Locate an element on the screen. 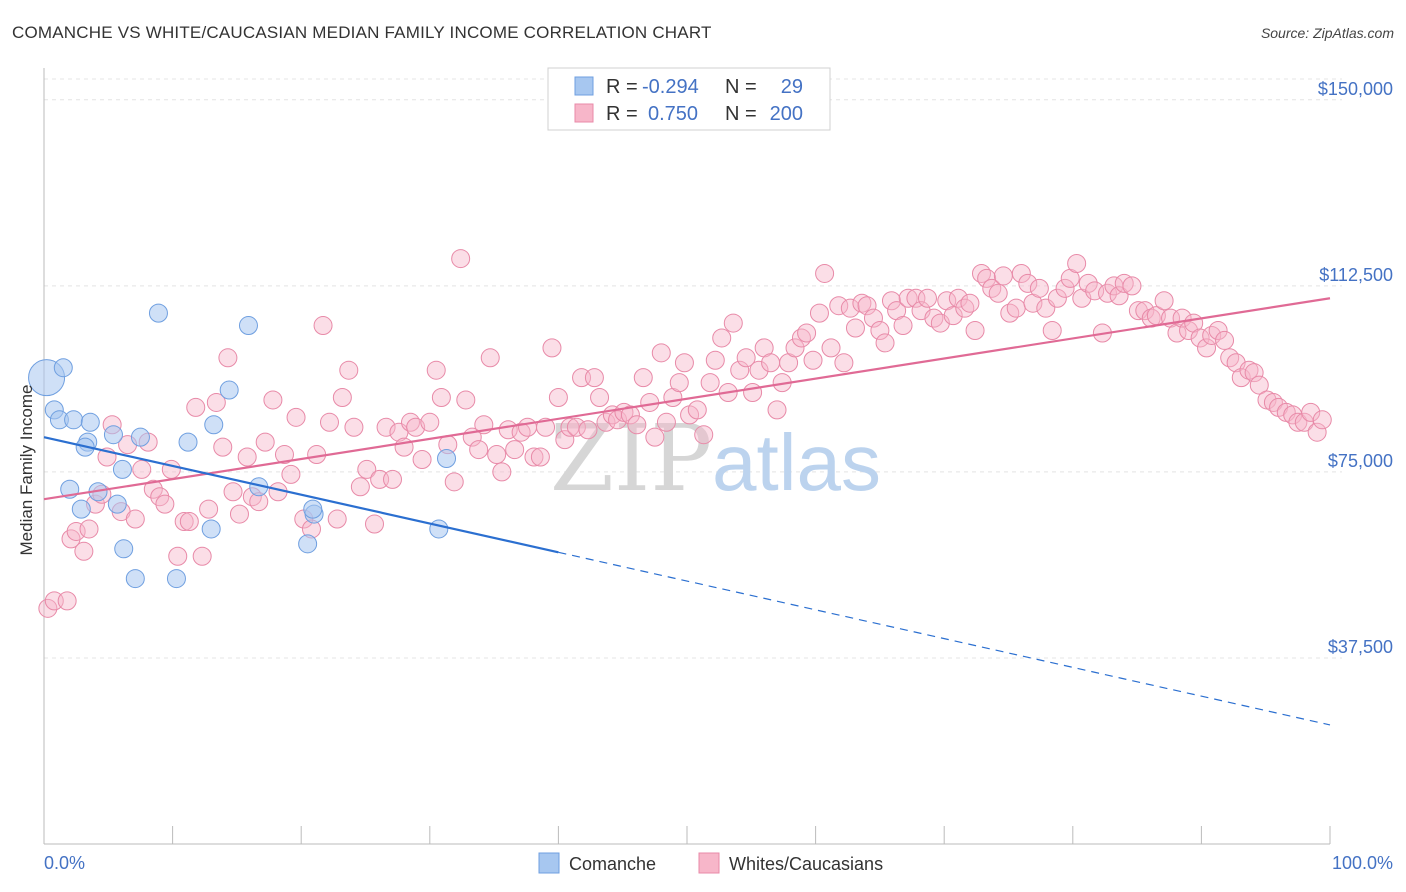 This screenshot has height=892, width=1406. x-tick-labels: 0.0% 100.0% is located at coordinates (718, 863).